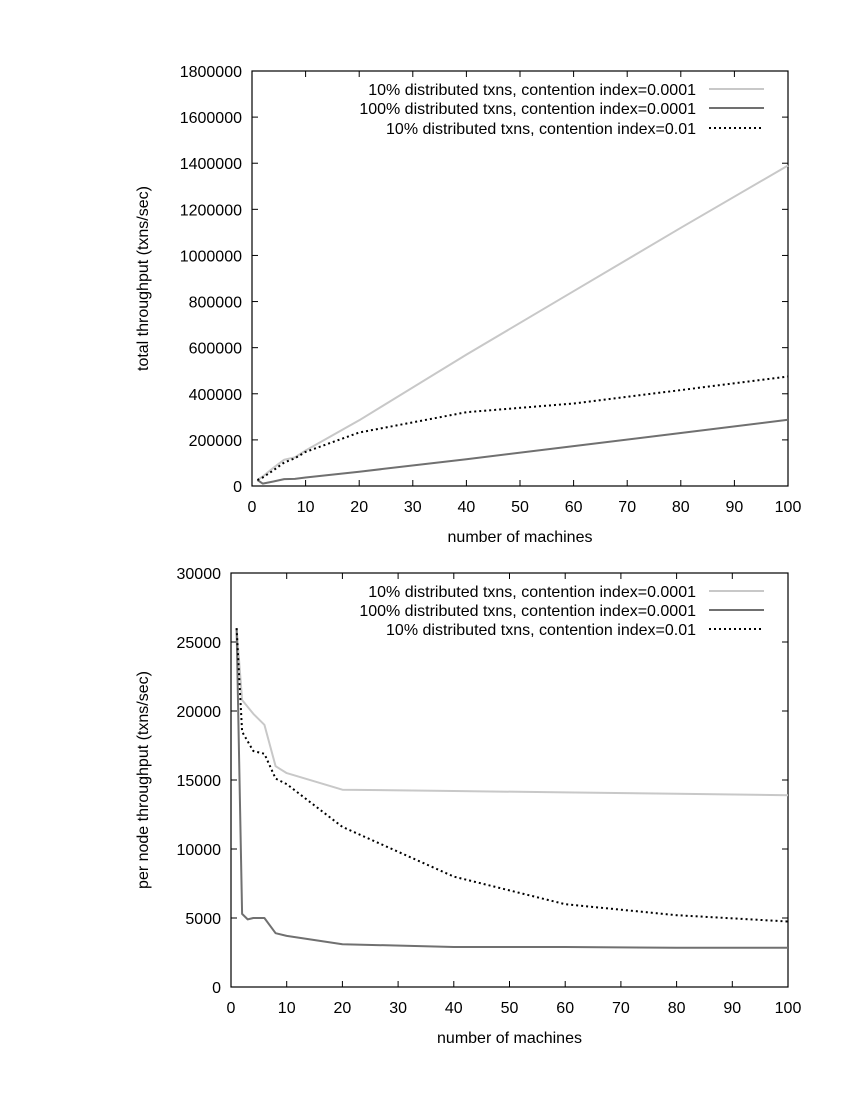 Image resolution: width=862 pixels, height=1093 pixels. What do you see at coordinates (211, 256) in the screenshot?
I see `y-tick-label: 1000000` at bounding box center [211, 256].